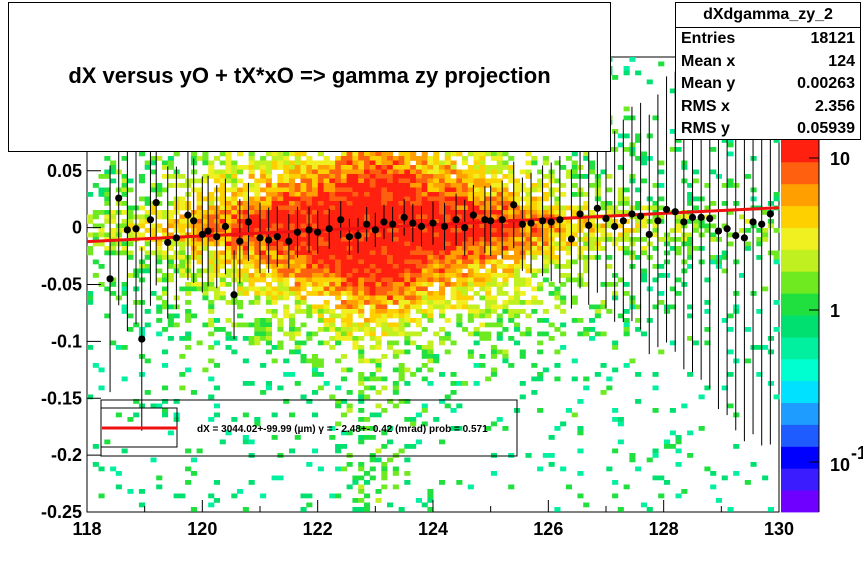  What do you see at coordinates (768, 107) in the screenshot?
I see `stats-row-rms-x: RMS x 2.356` at bounding box center [768, 107].